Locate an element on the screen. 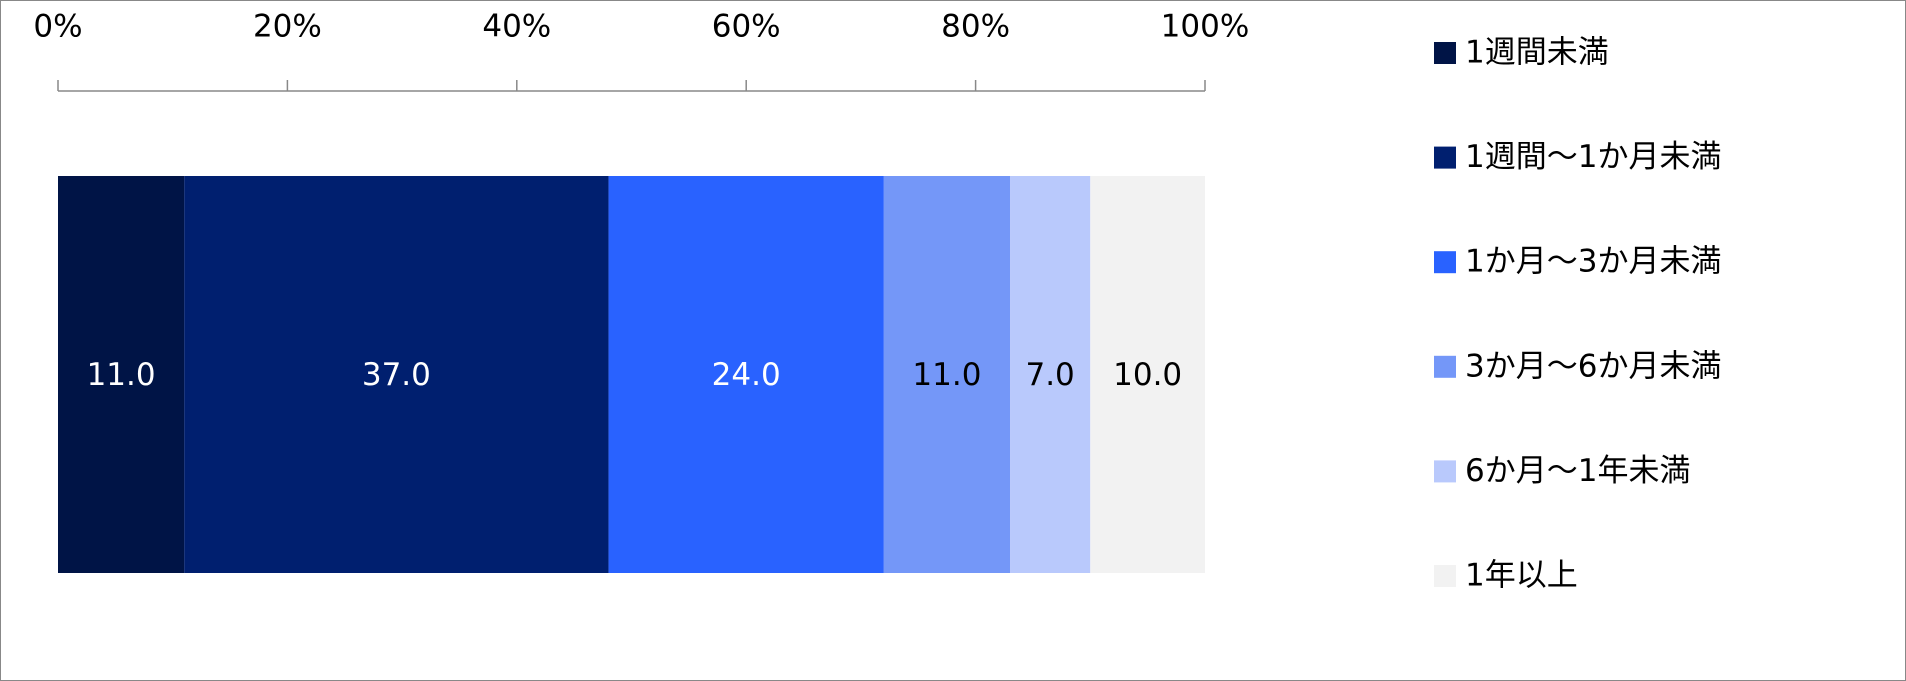  legend-label: 6か月～1年未満 is located at coordinates (1577, 471).